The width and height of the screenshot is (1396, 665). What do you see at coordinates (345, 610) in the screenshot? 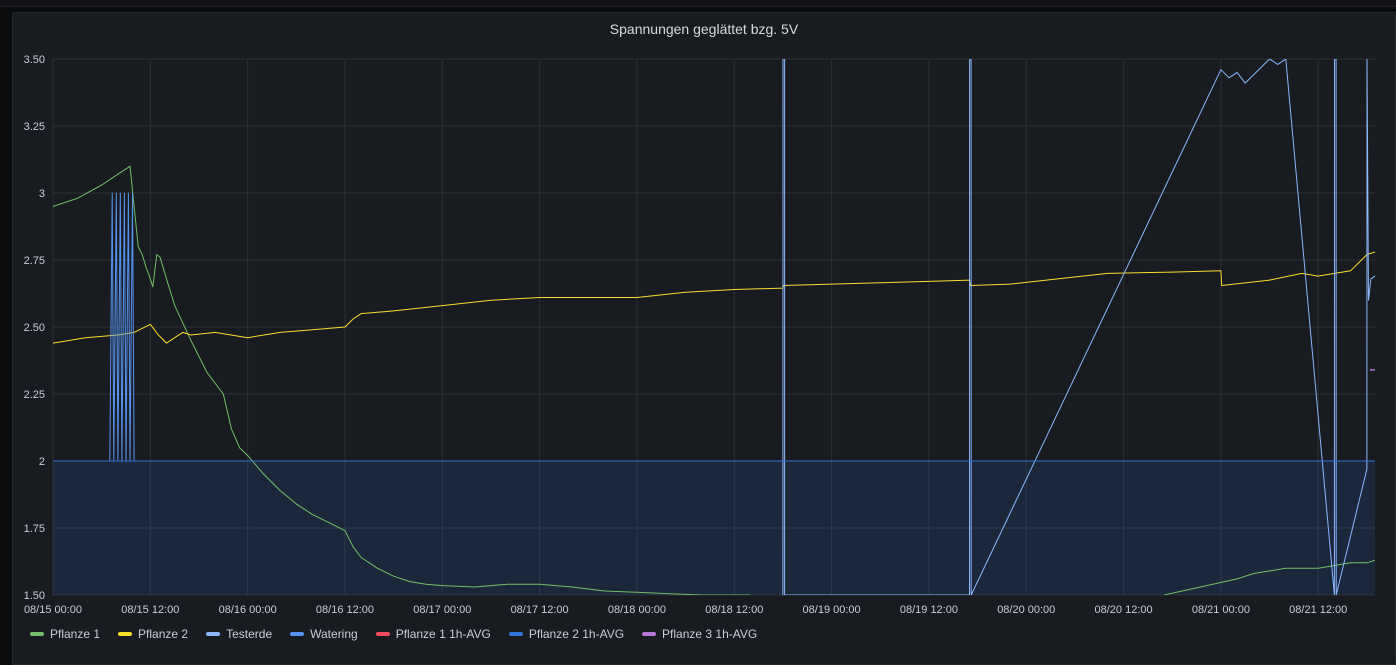
I see `x-tick-label: 08/16 12:00` at bounding box center [345, 610].